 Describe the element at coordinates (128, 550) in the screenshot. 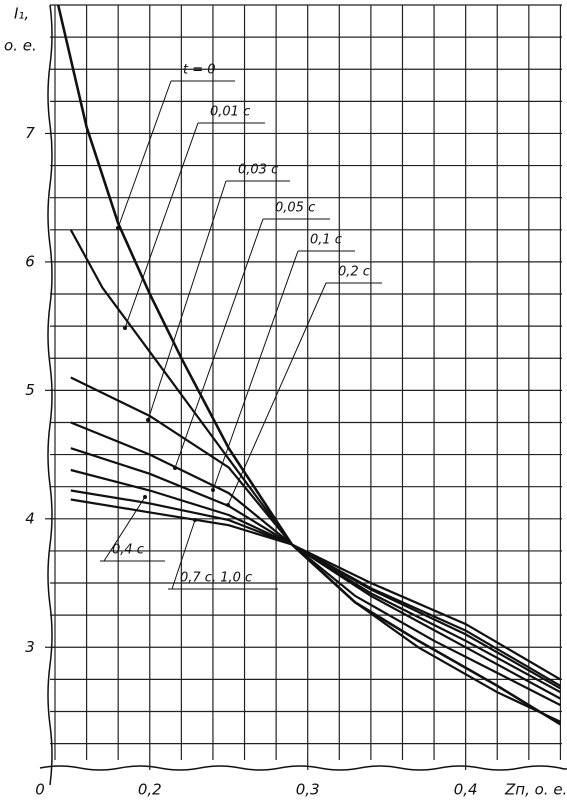

I see `curve-label: 0,4 с` at that location.